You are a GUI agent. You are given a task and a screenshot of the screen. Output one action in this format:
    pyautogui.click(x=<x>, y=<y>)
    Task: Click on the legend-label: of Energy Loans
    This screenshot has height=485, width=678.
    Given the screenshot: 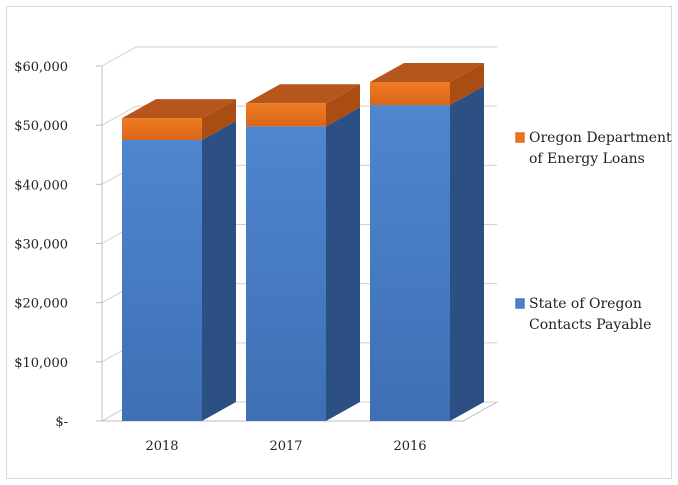 What is the action you would take?
    pyautogui.click(x=587, y=159)
    